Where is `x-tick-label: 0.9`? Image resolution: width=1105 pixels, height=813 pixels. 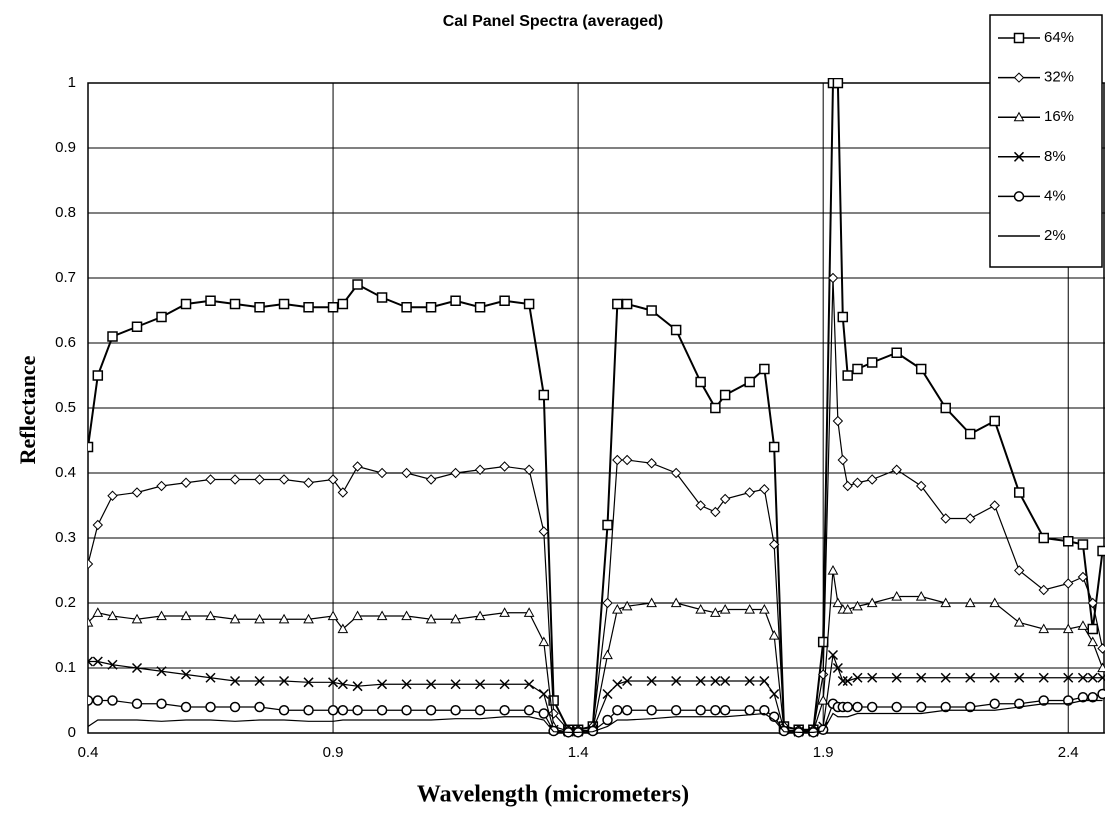
x-tick-label: 0.9 is located at coordinates (333, 752).